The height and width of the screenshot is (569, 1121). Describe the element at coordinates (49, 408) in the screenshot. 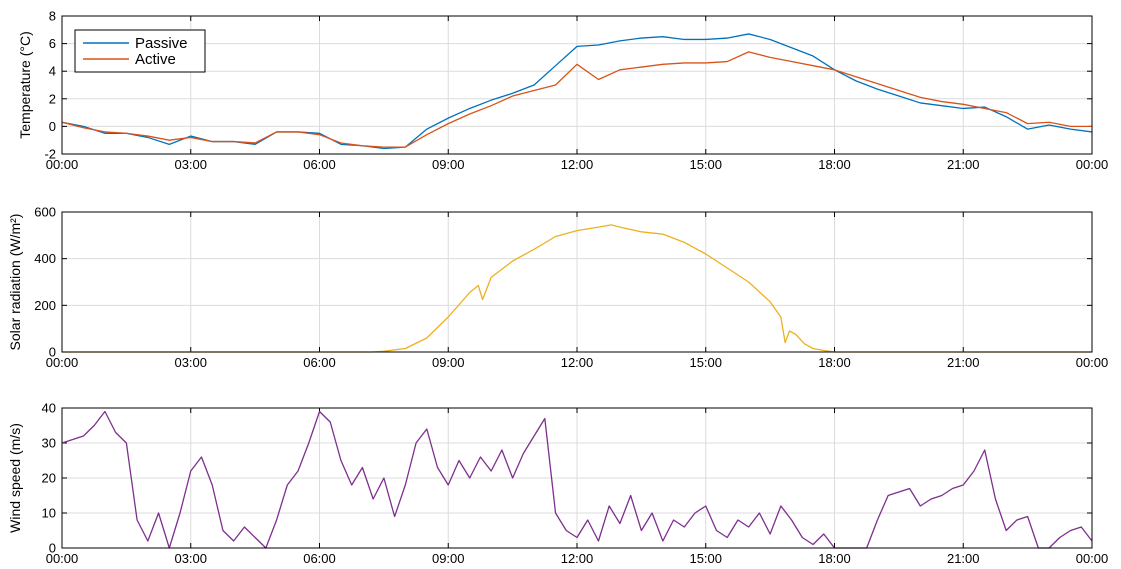

I see `y-tick-label: 40` at that location.